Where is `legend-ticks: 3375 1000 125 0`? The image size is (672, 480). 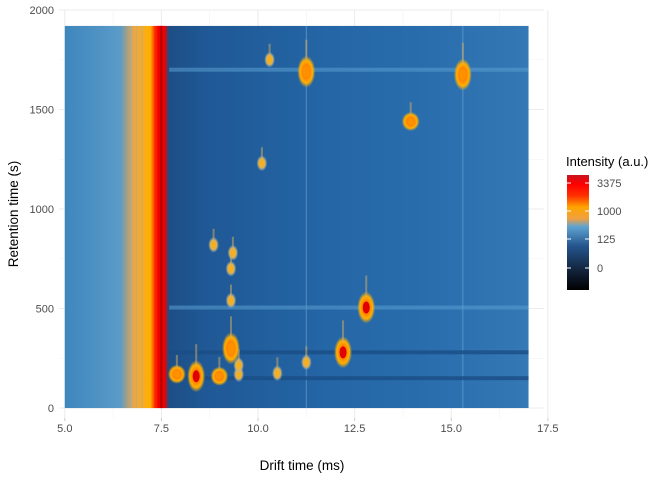 legend-ticks: 3375 1000 125 0 is located at coordinates (594, 226).